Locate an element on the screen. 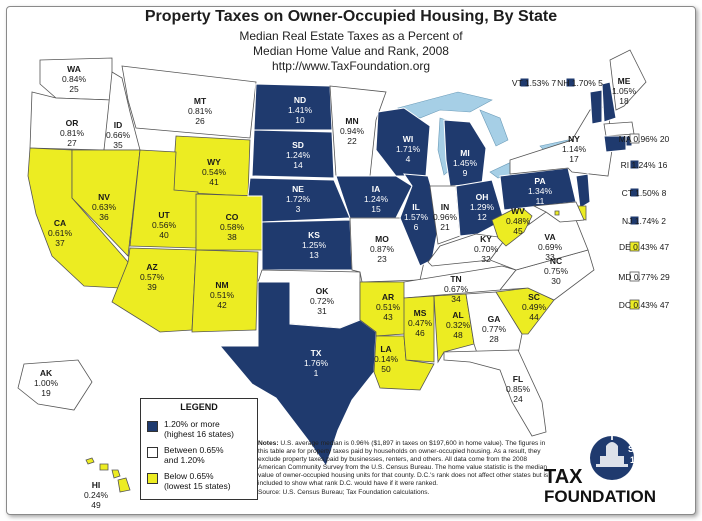  label-wv-abbr: WV is located at coordinates (518, 211).